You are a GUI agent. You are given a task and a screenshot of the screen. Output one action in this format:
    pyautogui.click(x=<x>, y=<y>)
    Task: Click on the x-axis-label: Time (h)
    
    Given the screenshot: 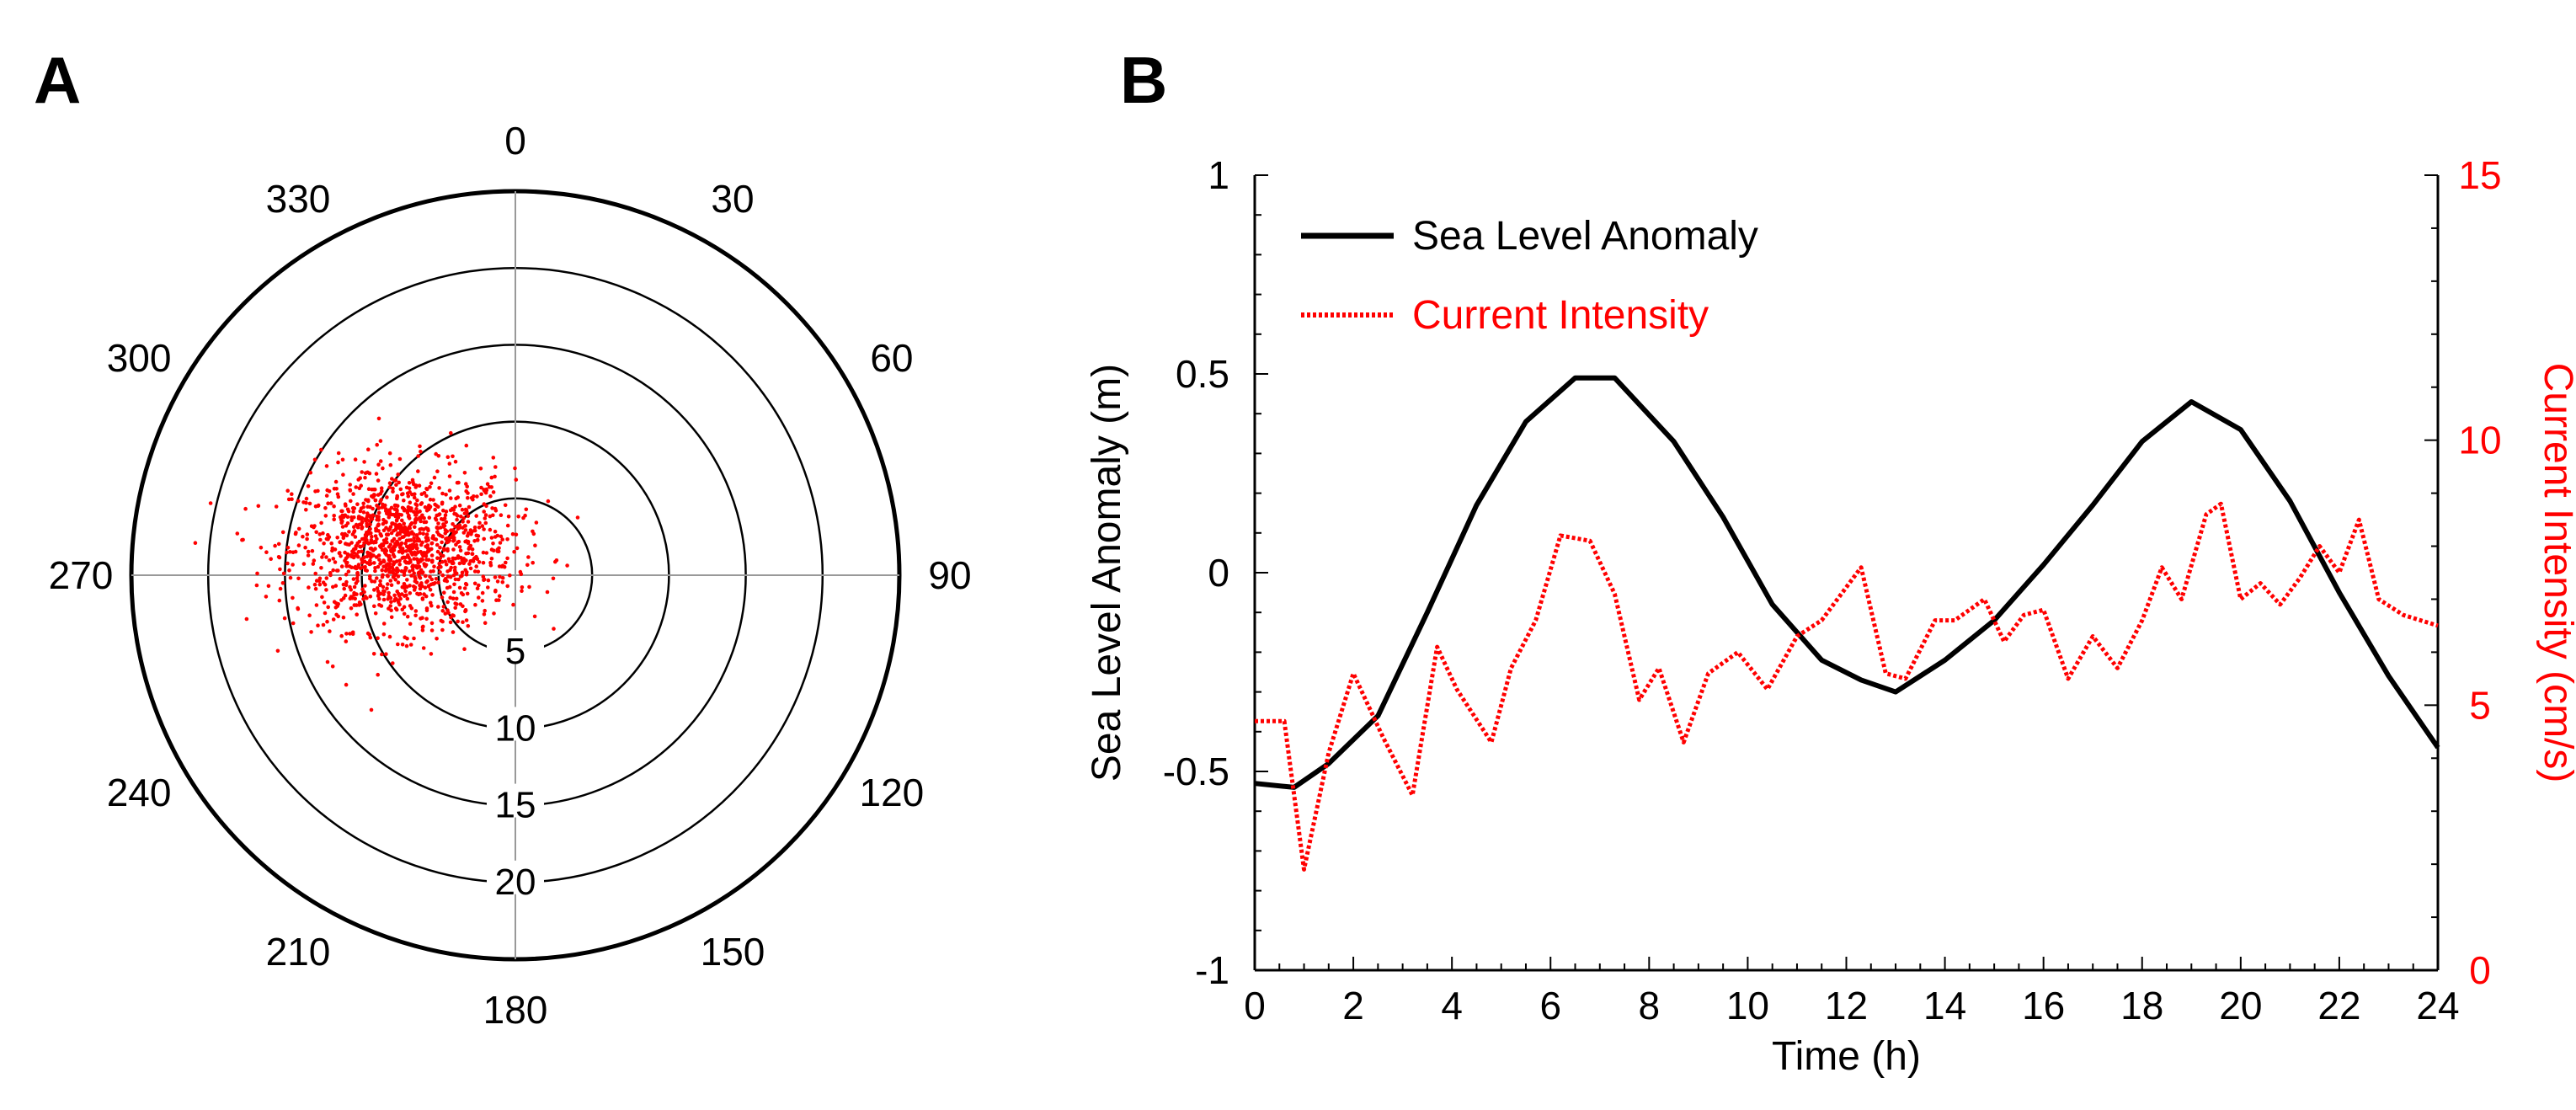 What is the action you would take?
    pyautogui.click(x=1846, y=1056)
    